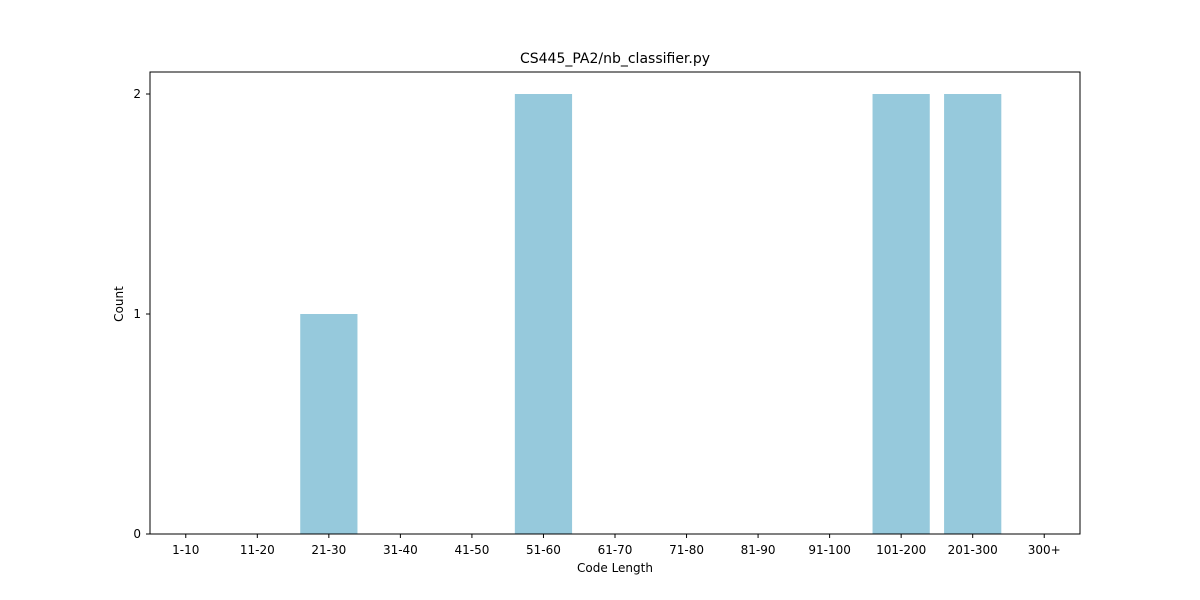 Image resolution: width=1200 pixels, height=600 pixels. What do you see at coordinates (137, 314) in the screenshot?
I see `y-tick-label: 1` at bounding box center [137, 314].